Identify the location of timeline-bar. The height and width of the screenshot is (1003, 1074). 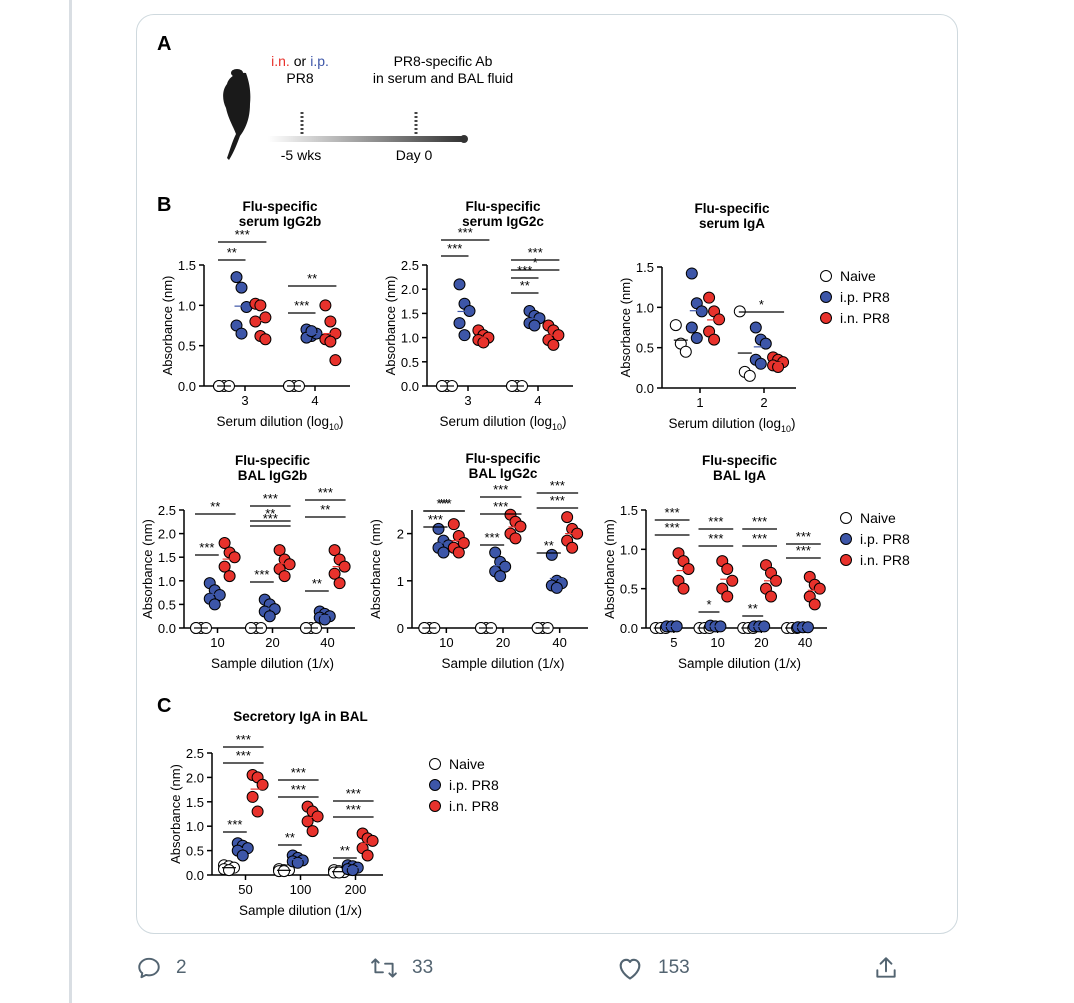
(366, 139).